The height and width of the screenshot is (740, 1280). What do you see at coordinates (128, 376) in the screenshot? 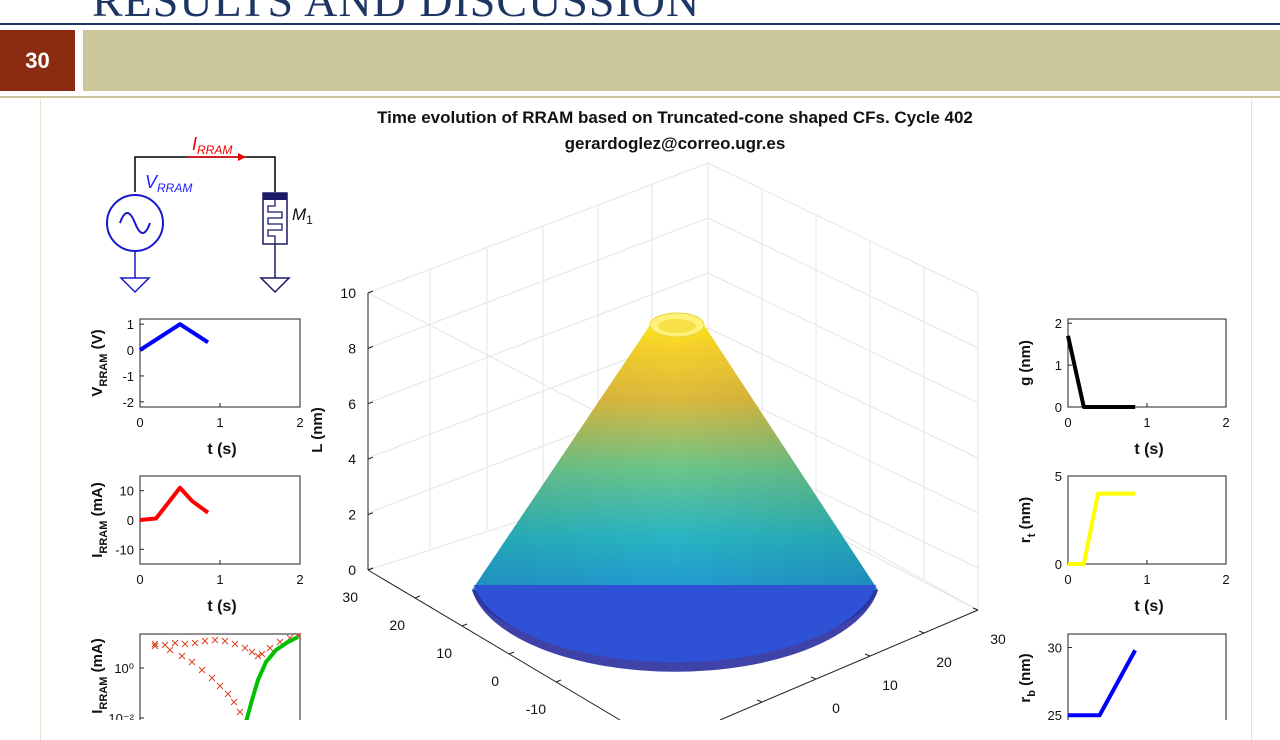
I see `y-tick-label: -1` at bounding box center [128, 376].